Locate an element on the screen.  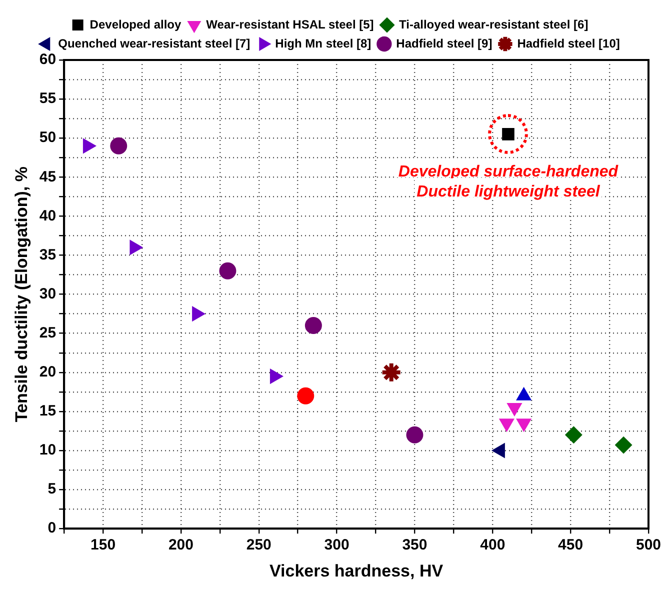
x-tick-label: 250 is located at coordinates (259, 545).